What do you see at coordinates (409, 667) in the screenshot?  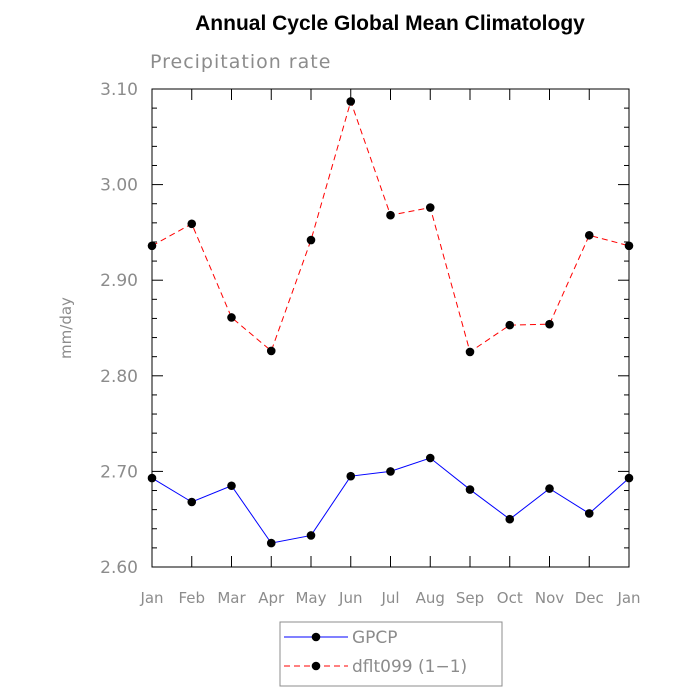 I see `legend-label: dflt099 (1−1)` at bounding box center [409, 667].